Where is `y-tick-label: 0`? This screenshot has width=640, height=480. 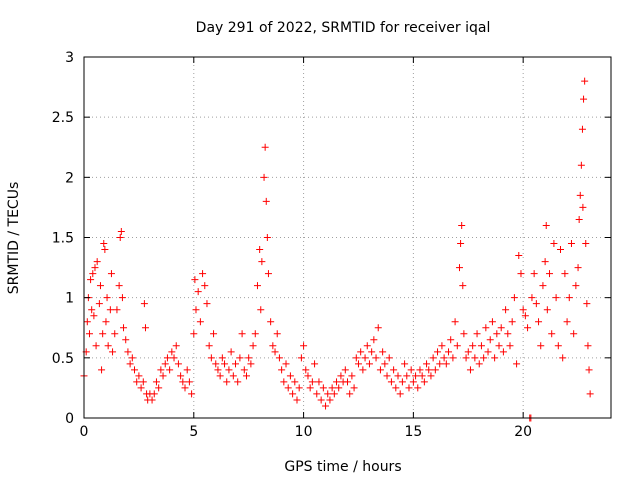
y-tick-label: 0 is located at coordinates (69, 419).